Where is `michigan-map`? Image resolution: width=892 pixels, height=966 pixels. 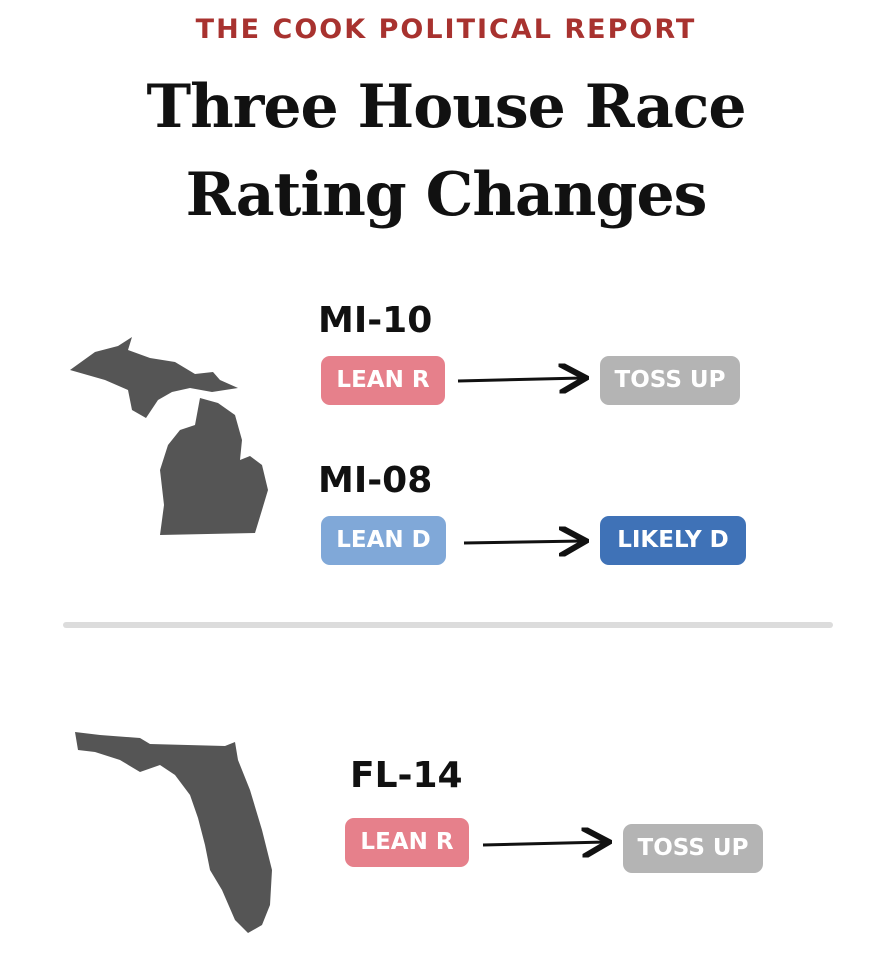
michigan-map is located at coordinates (169, 436).